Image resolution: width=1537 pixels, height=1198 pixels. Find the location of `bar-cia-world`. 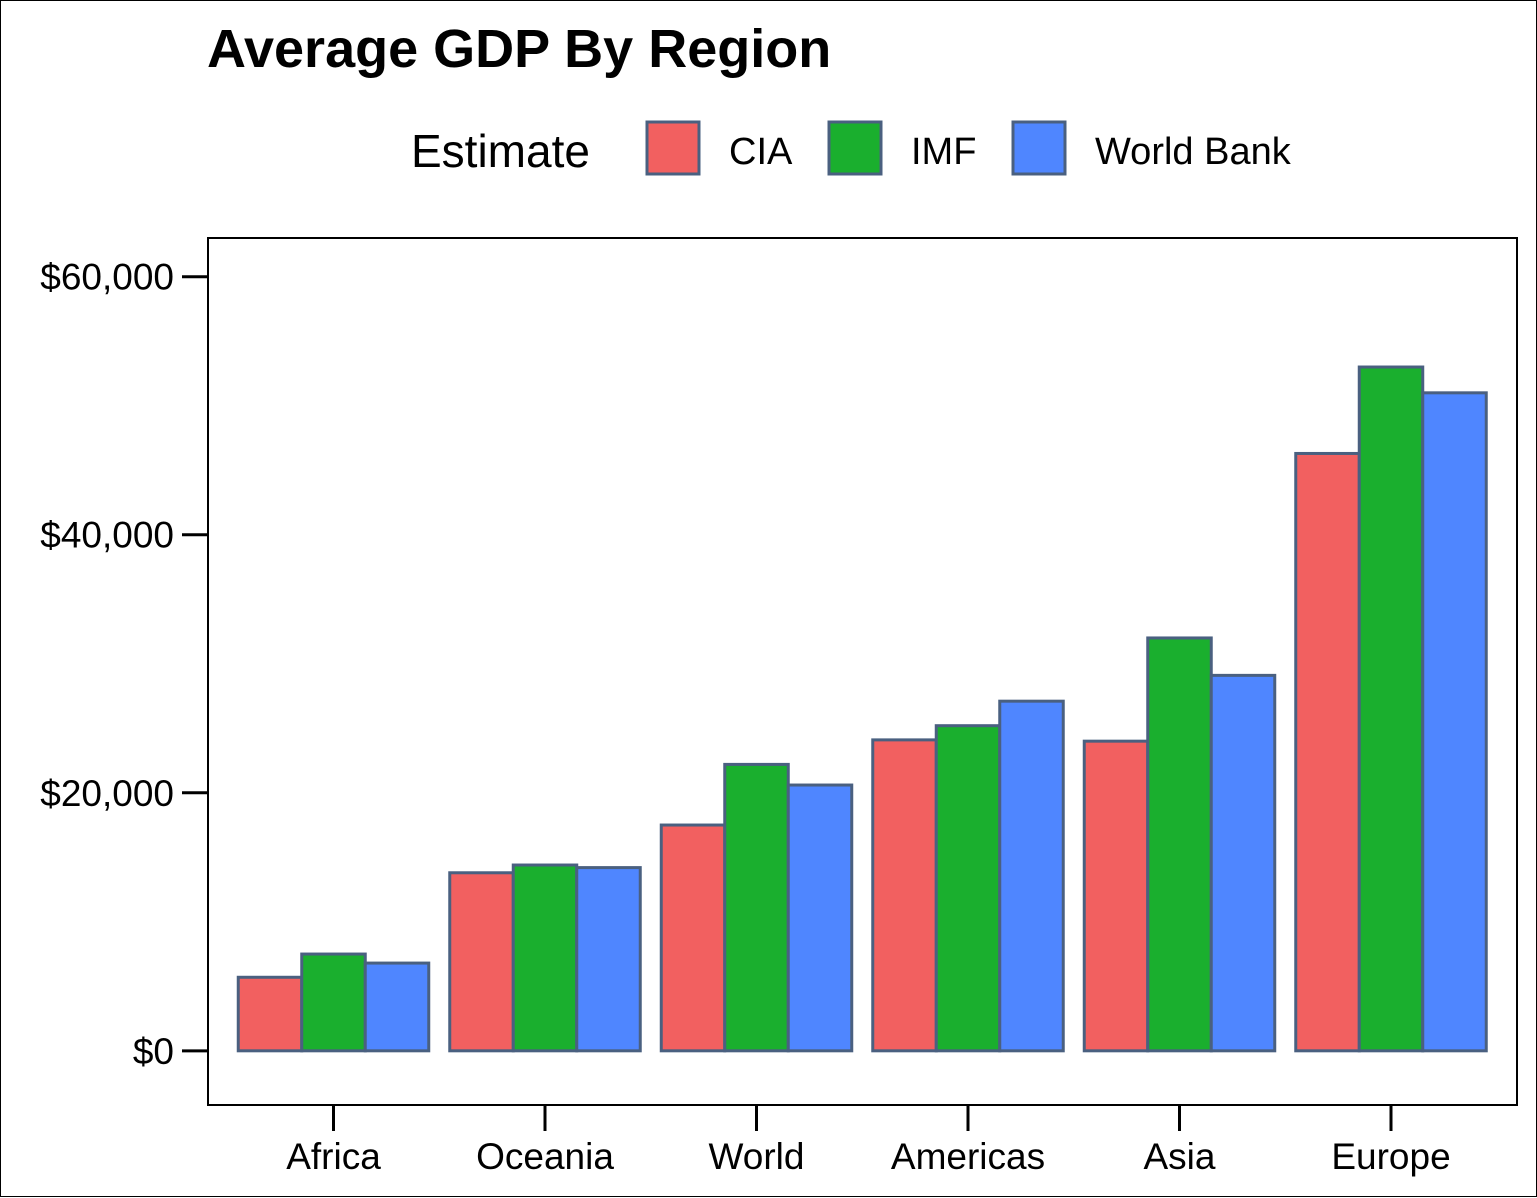

bar-cia-world is located at coordinates (693, 938).